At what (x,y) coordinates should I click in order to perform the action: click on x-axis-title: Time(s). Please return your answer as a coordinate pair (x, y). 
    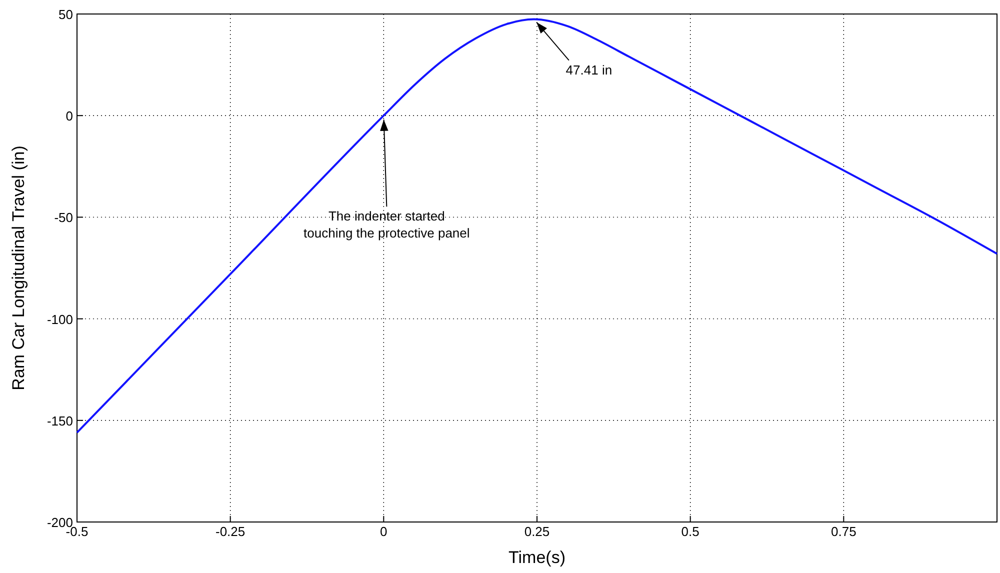
    Looking at the image, I should click on (537, 557).